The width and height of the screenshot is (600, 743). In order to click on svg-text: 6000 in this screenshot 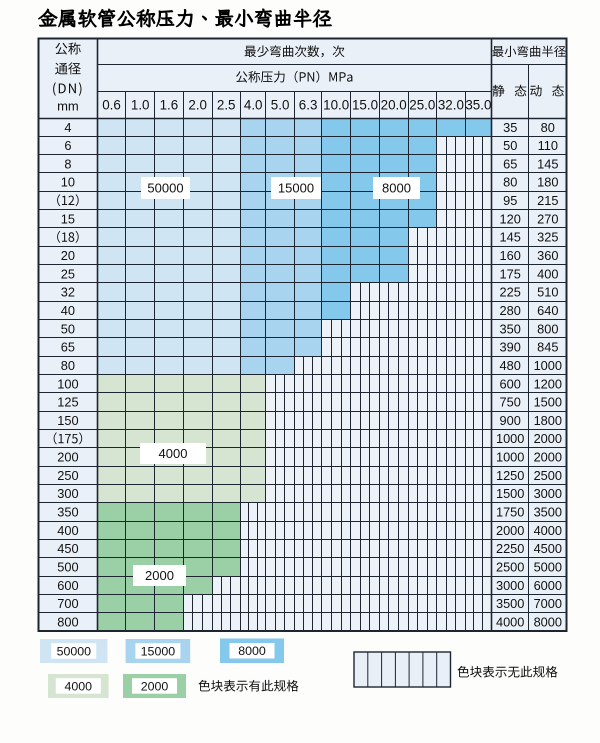, I will do `click(548, 585)`.